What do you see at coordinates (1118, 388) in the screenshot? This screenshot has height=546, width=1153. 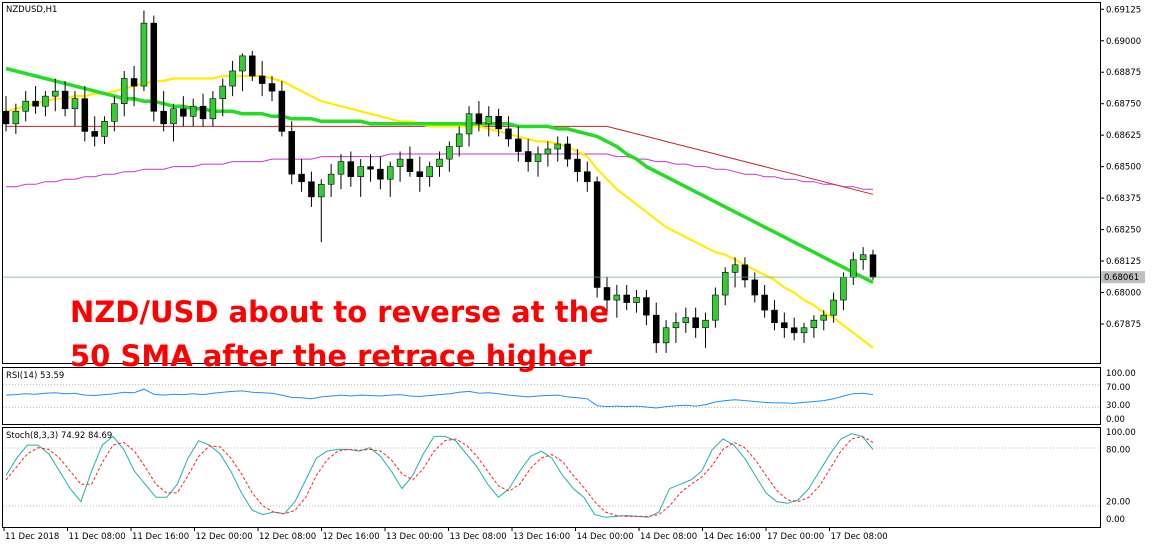 I see `rsi-tick-label: 70.00` at bounding box center [1118, 388].